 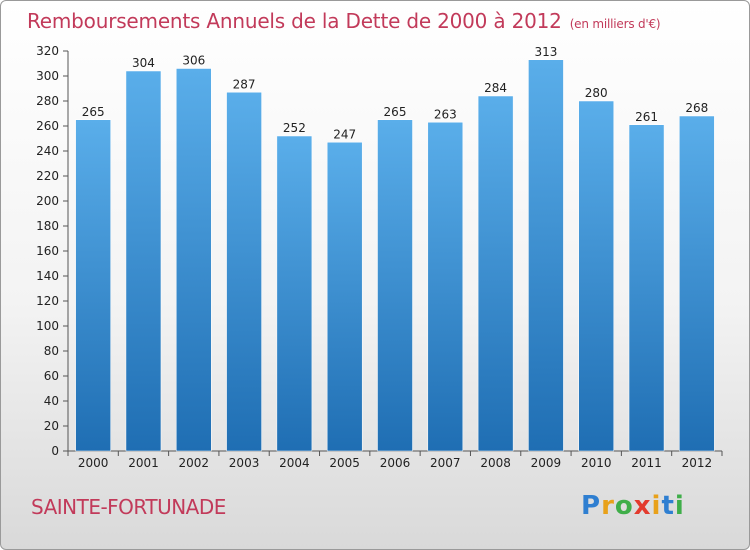 What do you see at coordinates (344, 463) in the screenshot?
I see `x-tick-label: 2005` at bounding box center [344, 463].